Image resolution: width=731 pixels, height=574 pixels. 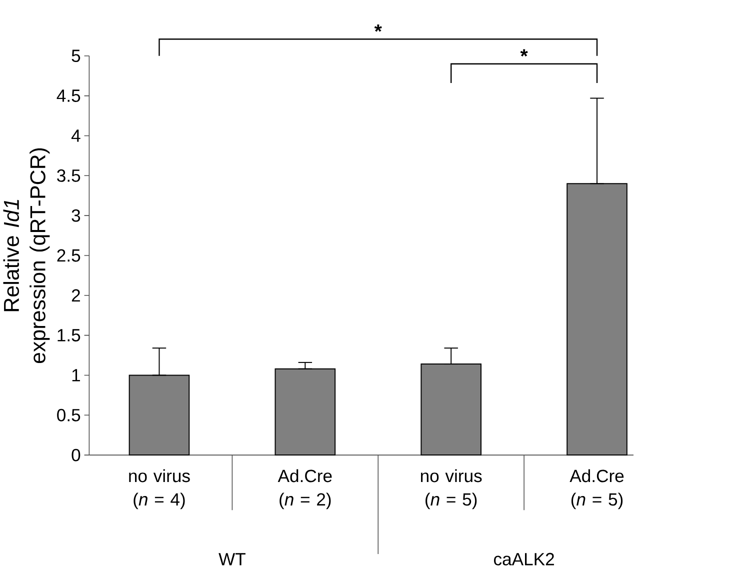 What do you see at coordinates (76, 56) in the screenshot?
I see `y-tick-label: 5` at bounding box center [76, 56].